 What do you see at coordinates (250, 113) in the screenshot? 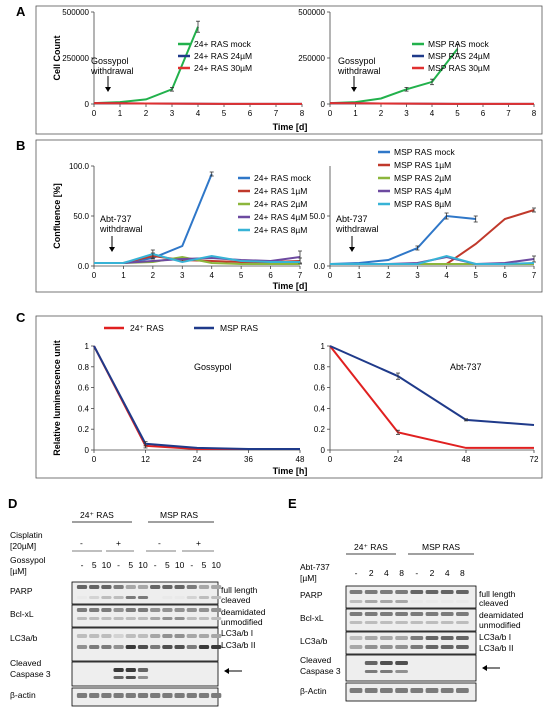
I see `x-tick-label: 6` at bounding box center [250, 113].